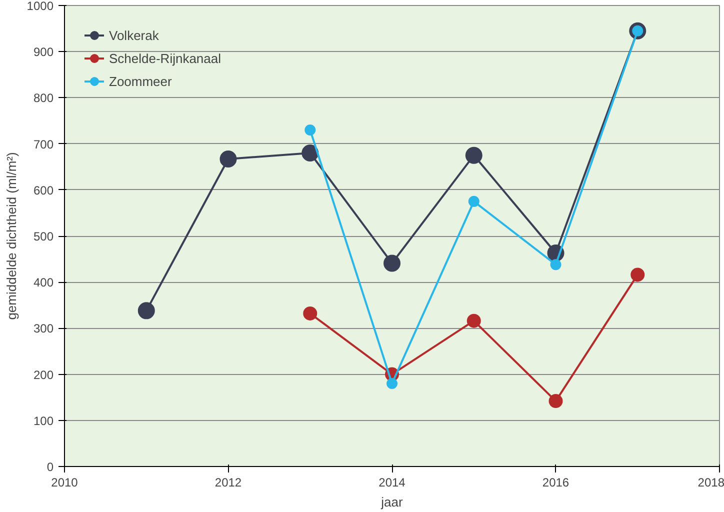  Describe the element at coordinates (43, 144) in the screenshot. I see `y-tick-label: 700` at that location.